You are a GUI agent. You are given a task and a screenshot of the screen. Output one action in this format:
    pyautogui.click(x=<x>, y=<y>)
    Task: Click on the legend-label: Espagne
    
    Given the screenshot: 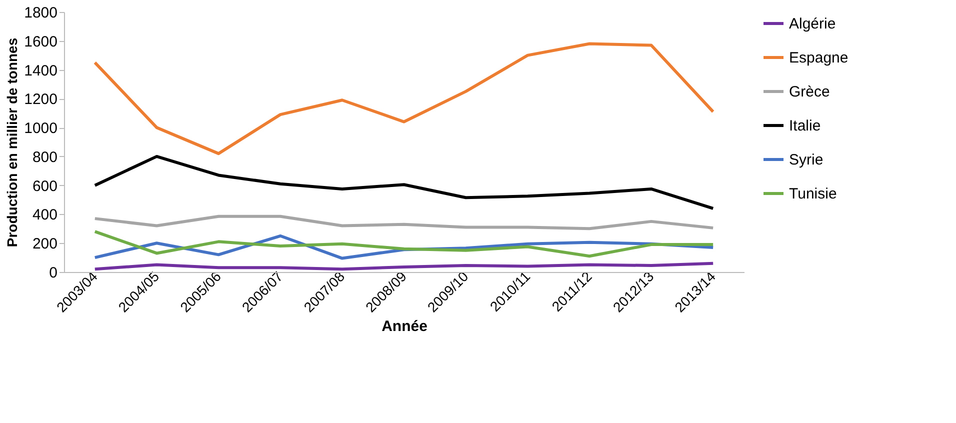 What is the action you would take?
    pyautogui.click(x=818, y=58)
    